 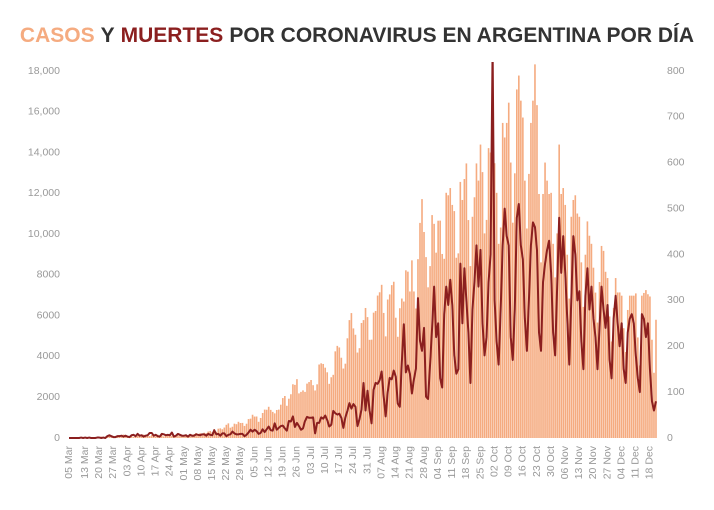 I want to click on x-tick-label: 22 May, so click(x=226, y=462).